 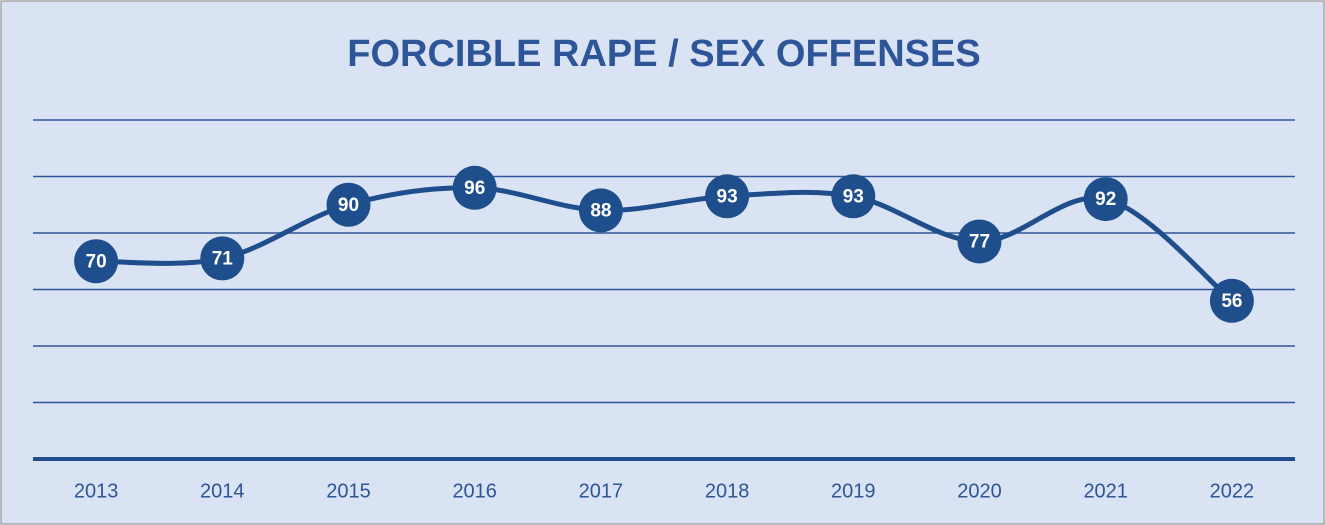 I want to click on x-tick-label: 2018, so click(x=727, y=491).